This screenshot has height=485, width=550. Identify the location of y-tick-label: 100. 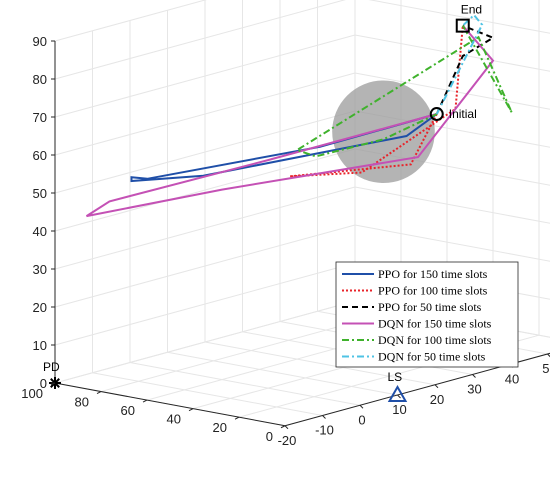
(32, 393).